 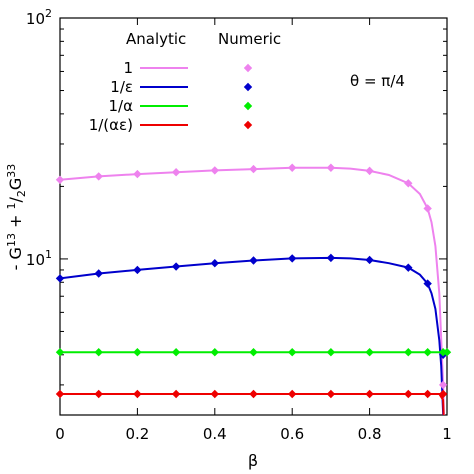 I want to click on legend-marker-inv-alpha-eps, so click(x=248, y=125).